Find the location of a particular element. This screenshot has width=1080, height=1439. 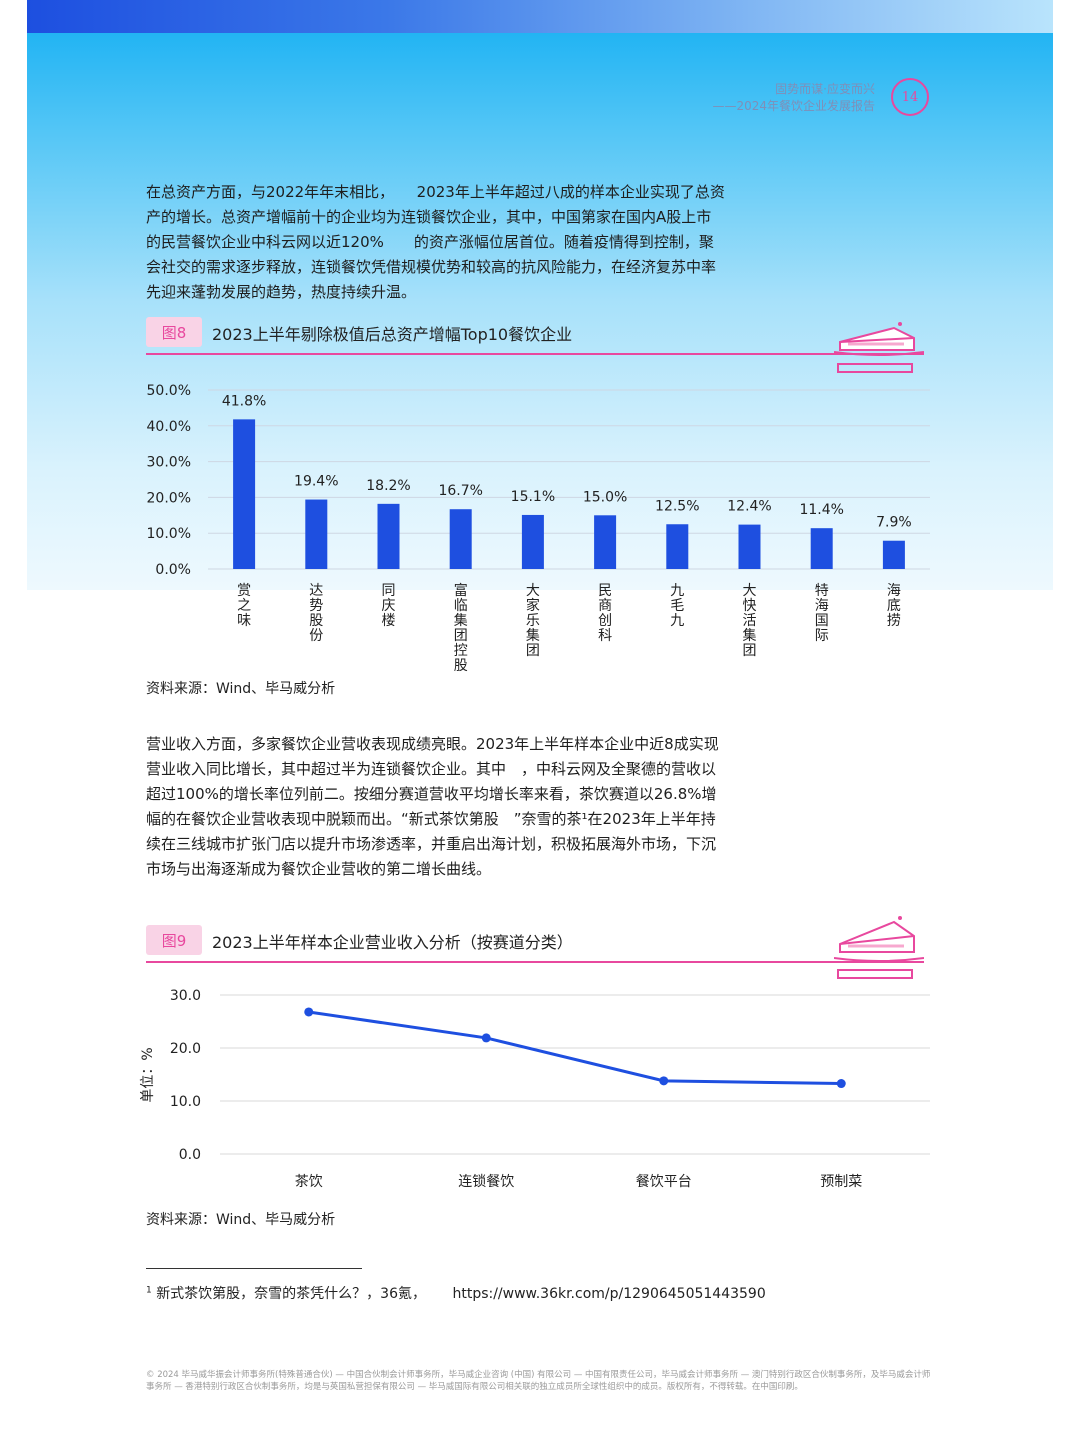

line-y-tick-label: 20.0 is located at coordinates (185, 1049).